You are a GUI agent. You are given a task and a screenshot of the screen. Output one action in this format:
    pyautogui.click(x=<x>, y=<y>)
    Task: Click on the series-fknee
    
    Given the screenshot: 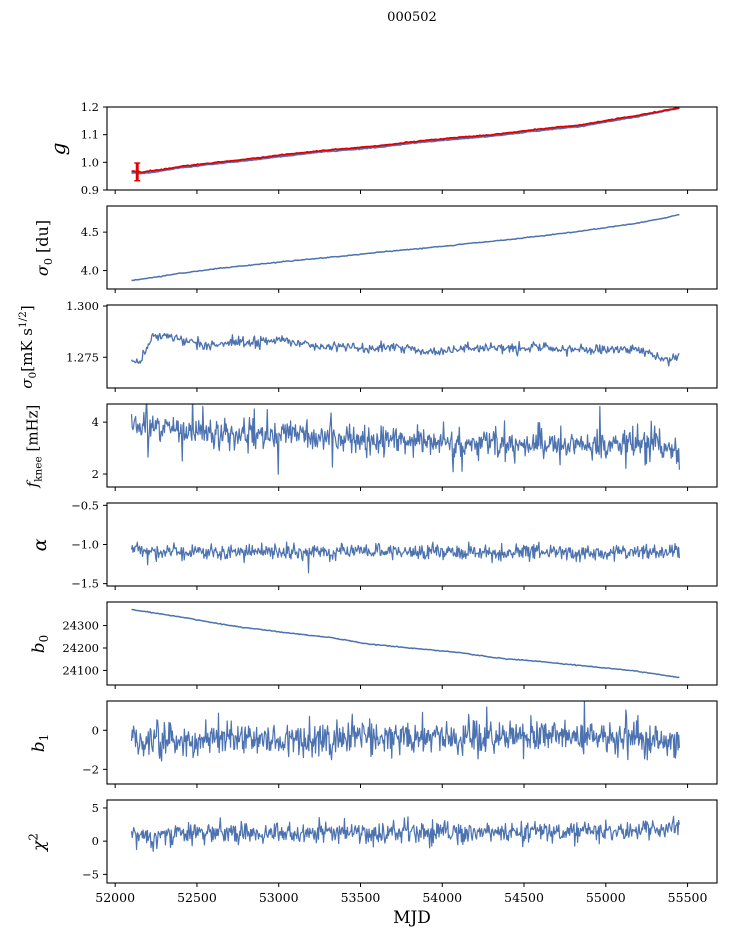 What is the action you would take?
    pyautogui.click(x=405, y=439)
    